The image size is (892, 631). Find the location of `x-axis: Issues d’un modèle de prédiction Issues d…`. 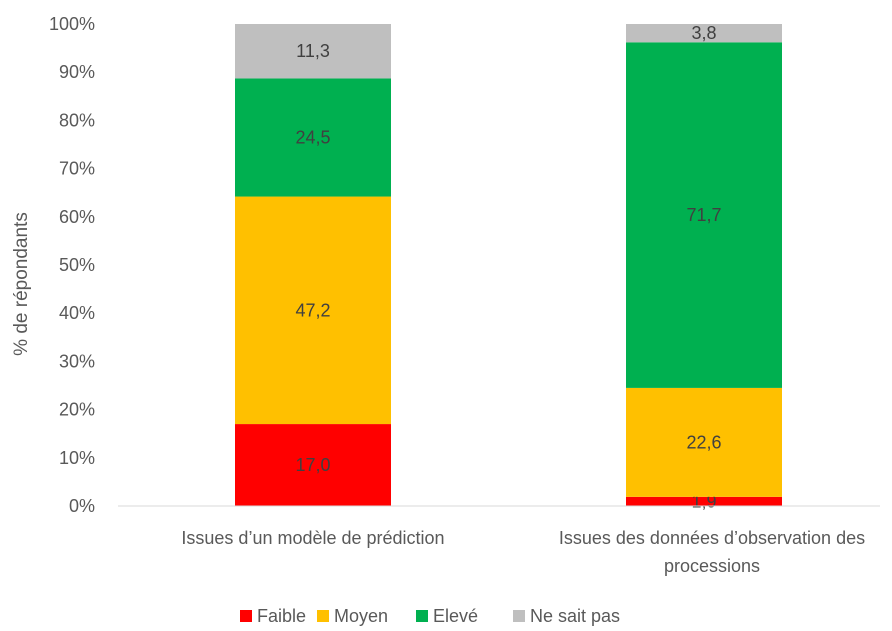

x-axis: Issues d’un modèle de prédiction Issues d… is located at coordinates (499, 540).